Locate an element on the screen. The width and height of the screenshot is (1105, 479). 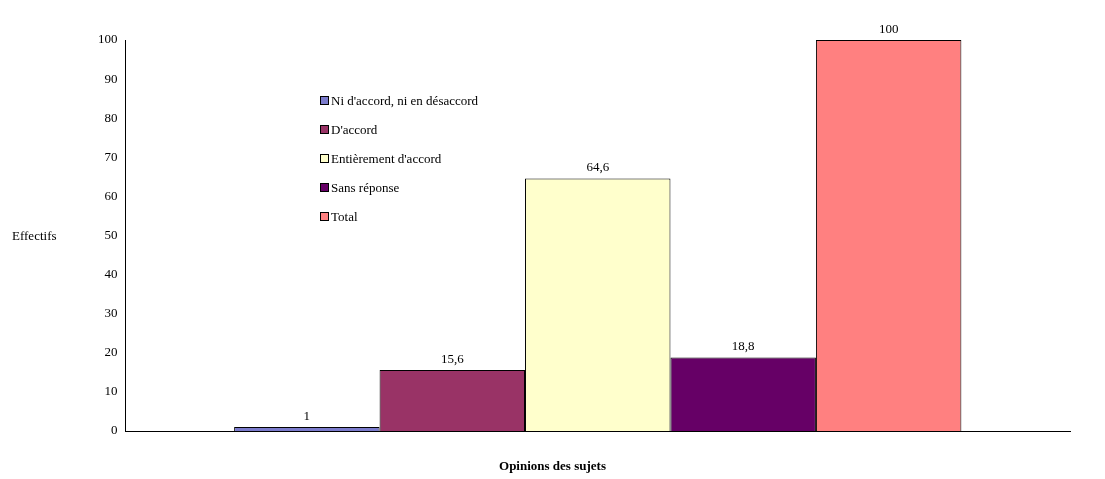
y-tick-label: 70 is located at coordinates (111, 156).